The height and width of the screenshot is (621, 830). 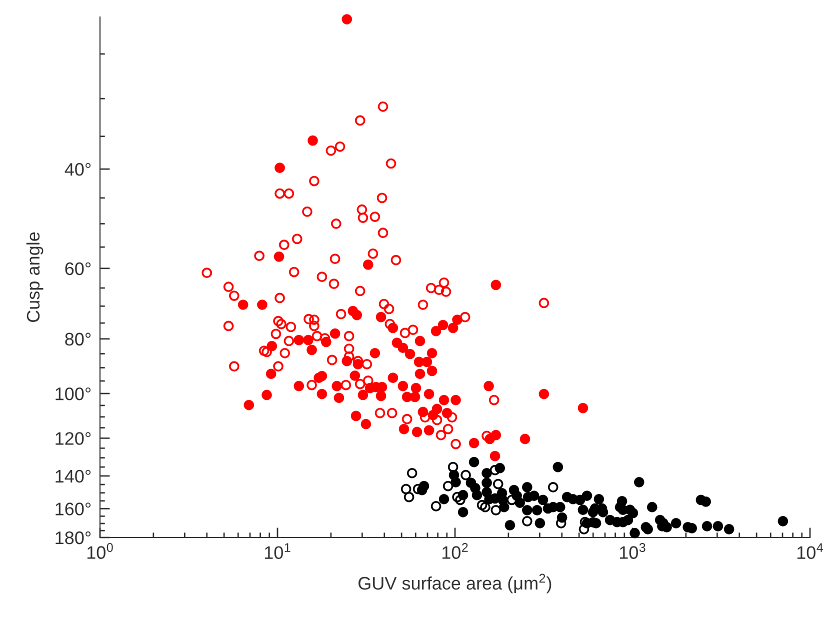 What do you see at coordinates (73, 476) in the screenshot?
I see `y-tick-label: 140°` at bounding box center [73, 476].